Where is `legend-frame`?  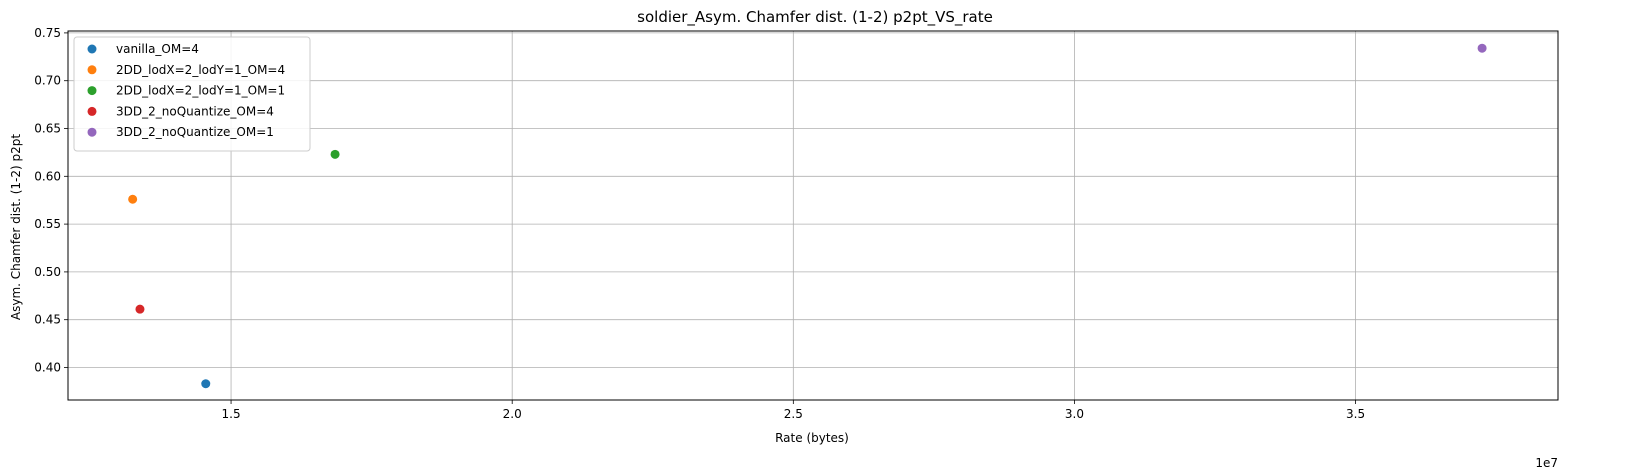
legend-frame is located at coordinates (192, 94).